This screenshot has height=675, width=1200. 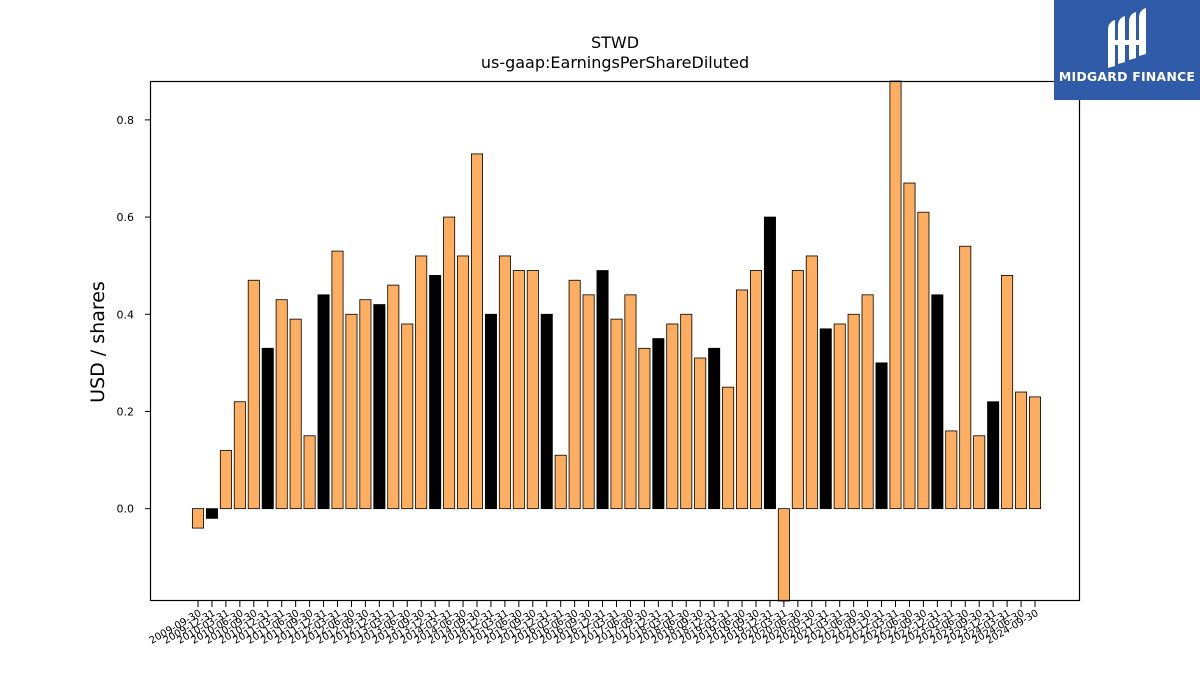 I want to click on midgard-logo-icon, so click(x=1127, y=38).